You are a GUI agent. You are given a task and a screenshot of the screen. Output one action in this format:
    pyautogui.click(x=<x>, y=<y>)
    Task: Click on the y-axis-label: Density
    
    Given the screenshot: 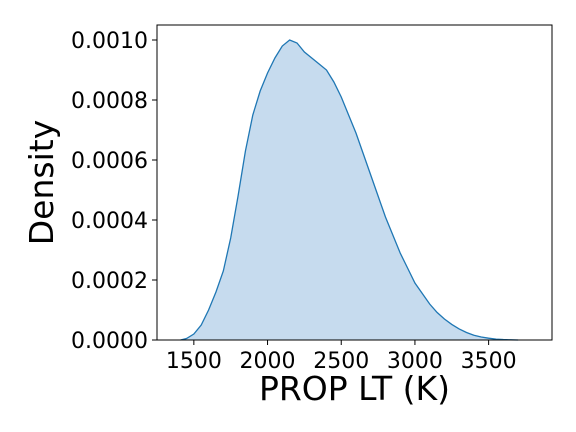 What is the action you would take?
    pyautogui.click(x=41, y=182)
    